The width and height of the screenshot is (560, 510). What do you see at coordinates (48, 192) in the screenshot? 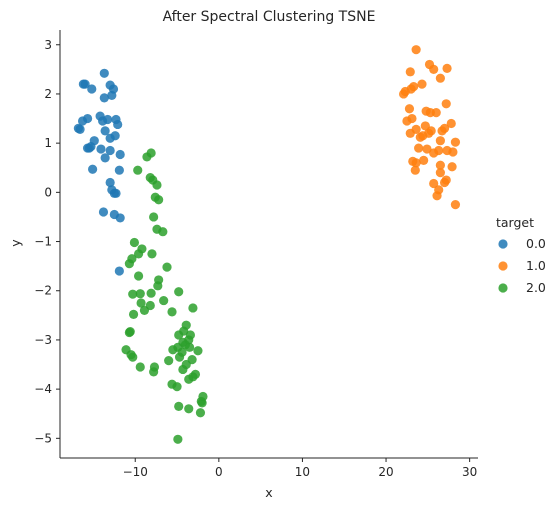
I see `y-tick-label: 0` at bounding box center [48, 192].